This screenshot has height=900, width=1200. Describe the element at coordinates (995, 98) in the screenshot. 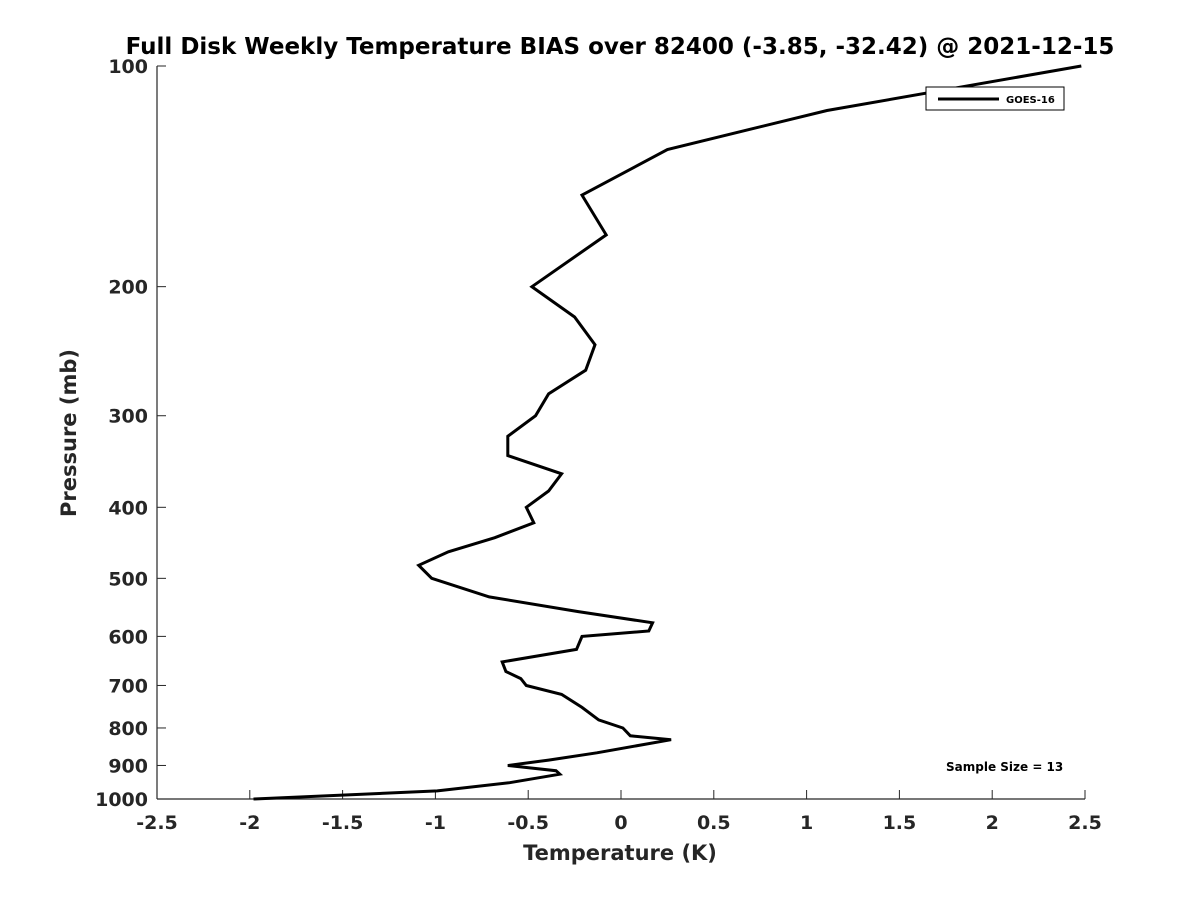

I see `legend: GOES-16` at that location.